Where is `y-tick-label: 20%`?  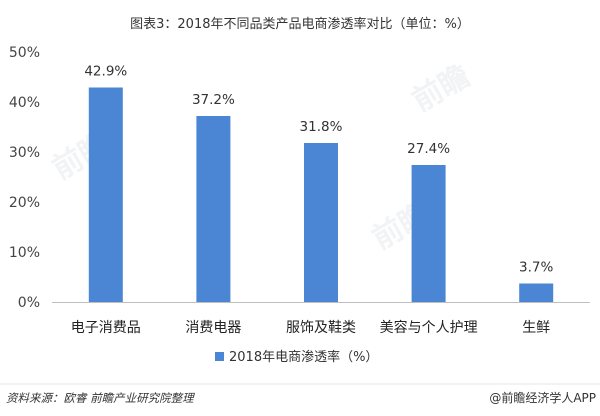 y-tick-label: 20% is located at coordinates (24, 203).